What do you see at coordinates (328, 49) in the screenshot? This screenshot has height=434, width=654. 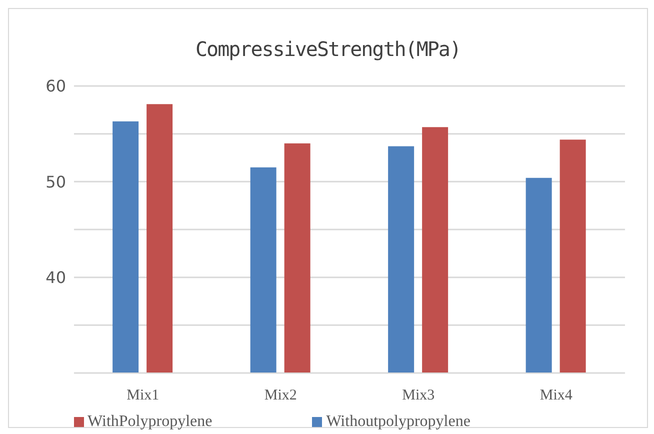 I see `chart-title: CompressiveStrength(MPa)` at bounding box center [328, 49].